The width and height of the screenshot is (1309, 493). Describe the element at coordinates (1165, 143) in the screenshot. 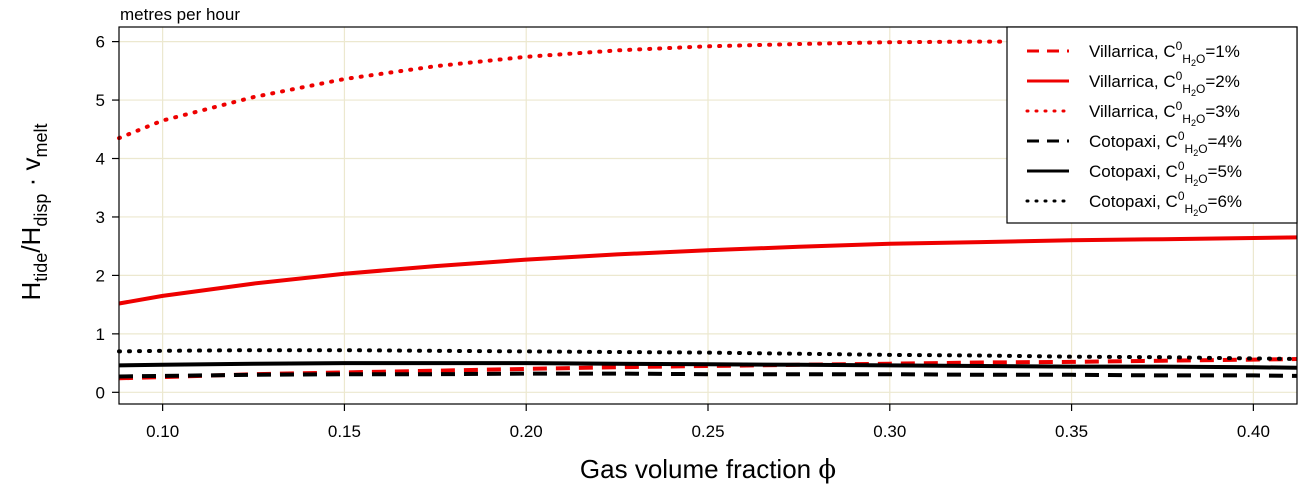

I see `legend-entry-label: Cotopaxi, C0H2O=4%` at that location.